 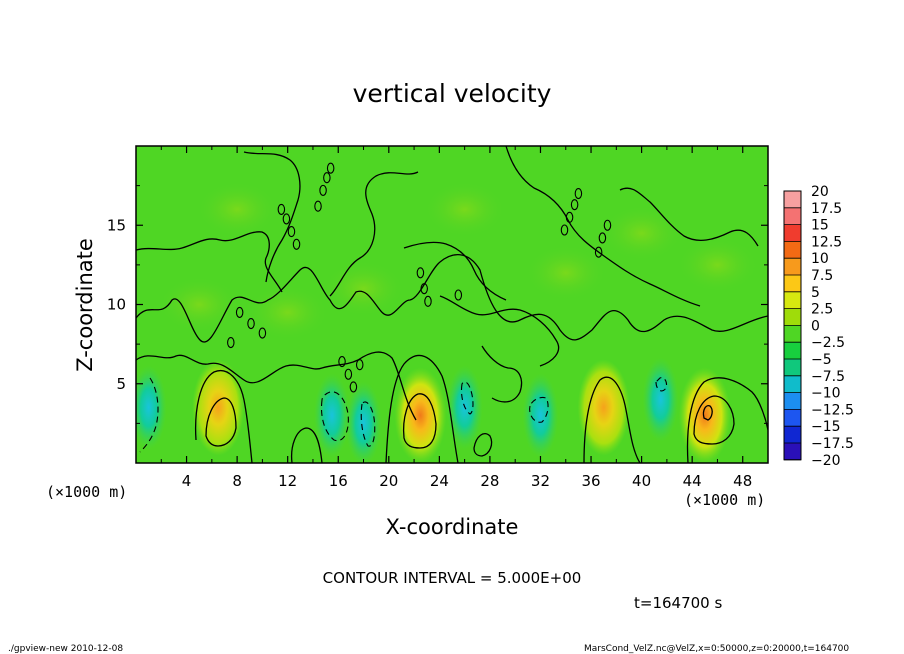 What do you see at coordinates (826, 427) in the screenshot?
I see `colorbar-label-15: −15` at bounding box center [826, 427].